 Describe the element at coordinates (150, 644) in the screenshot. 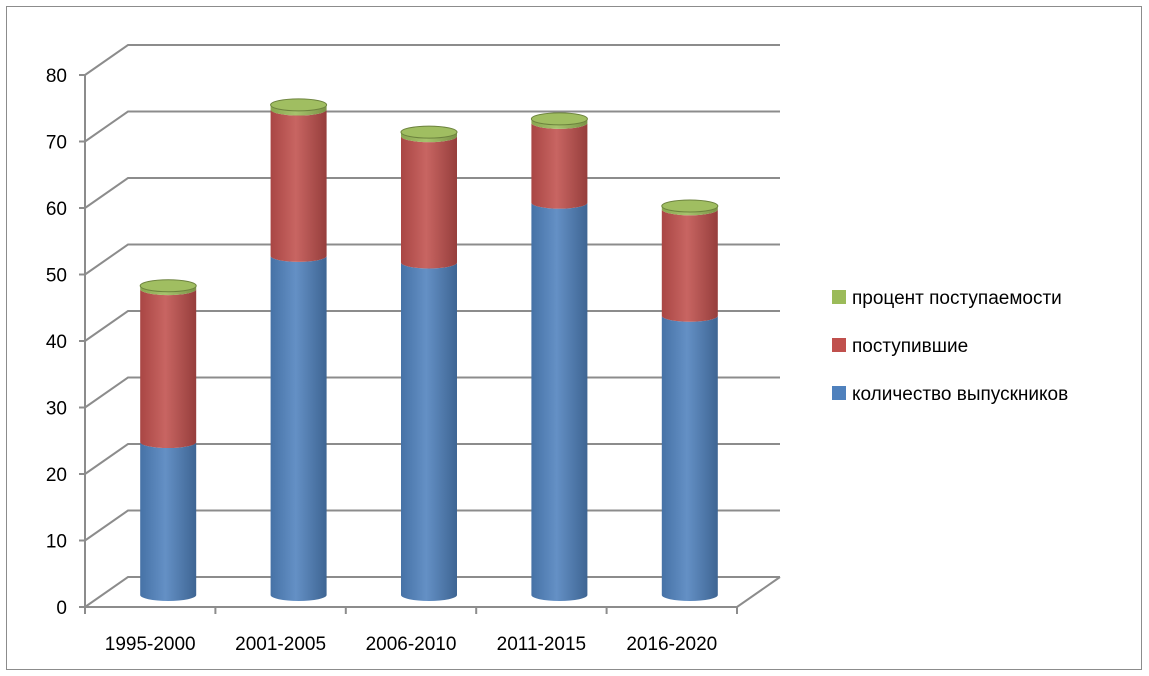

I see `x-tick-label: 1995-2000` at that location.